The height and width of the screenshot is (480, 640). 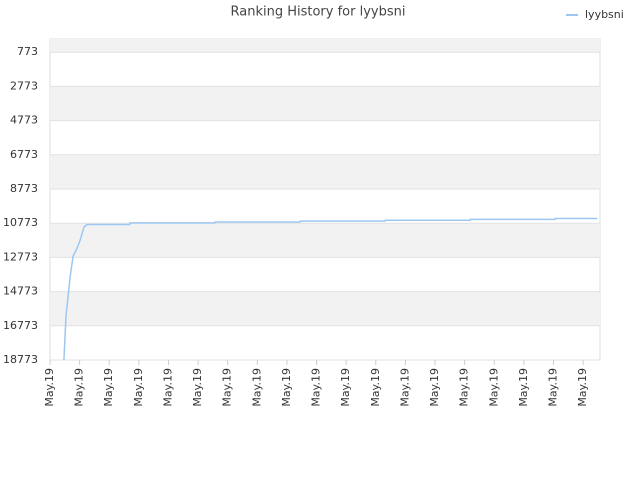 I want to click on y-tick-label: 2773, so click(x=24, y=85).